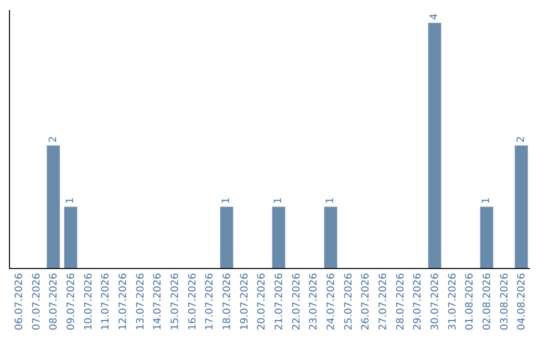  Describe the element at coordinates (88, 301) in the screenshot. I see `x-tick-label: 10.07.2026` at that location.